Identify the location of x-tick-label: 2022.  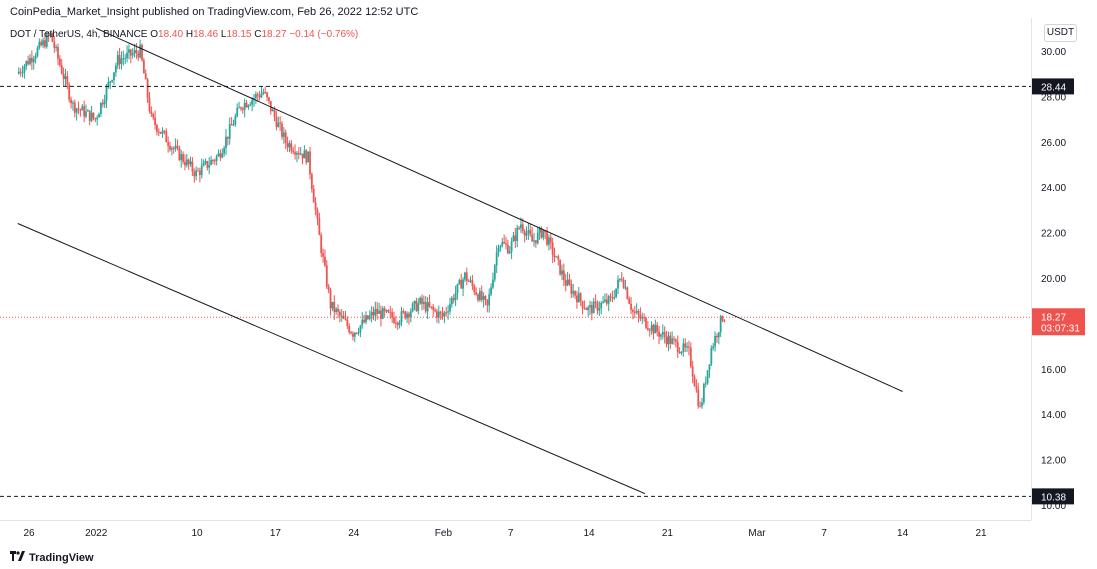
(96, 533).